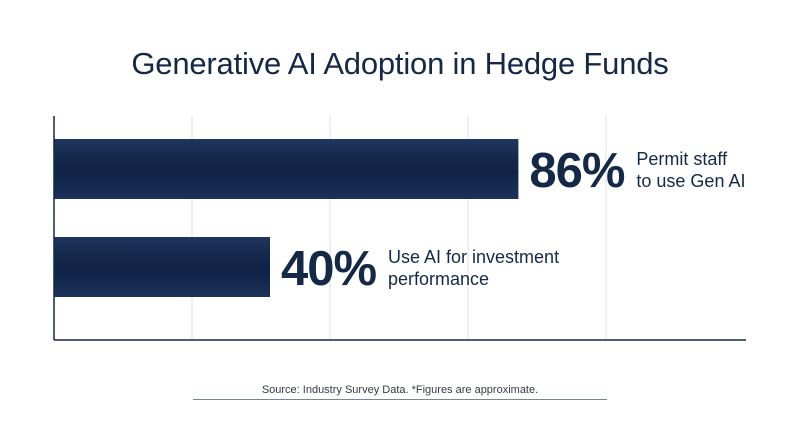 The width and height of the screenshot is (800, 447). Describe the element at coordinates (439, 279) in the screenshot. I see `bar-description-line: performance` at that location.